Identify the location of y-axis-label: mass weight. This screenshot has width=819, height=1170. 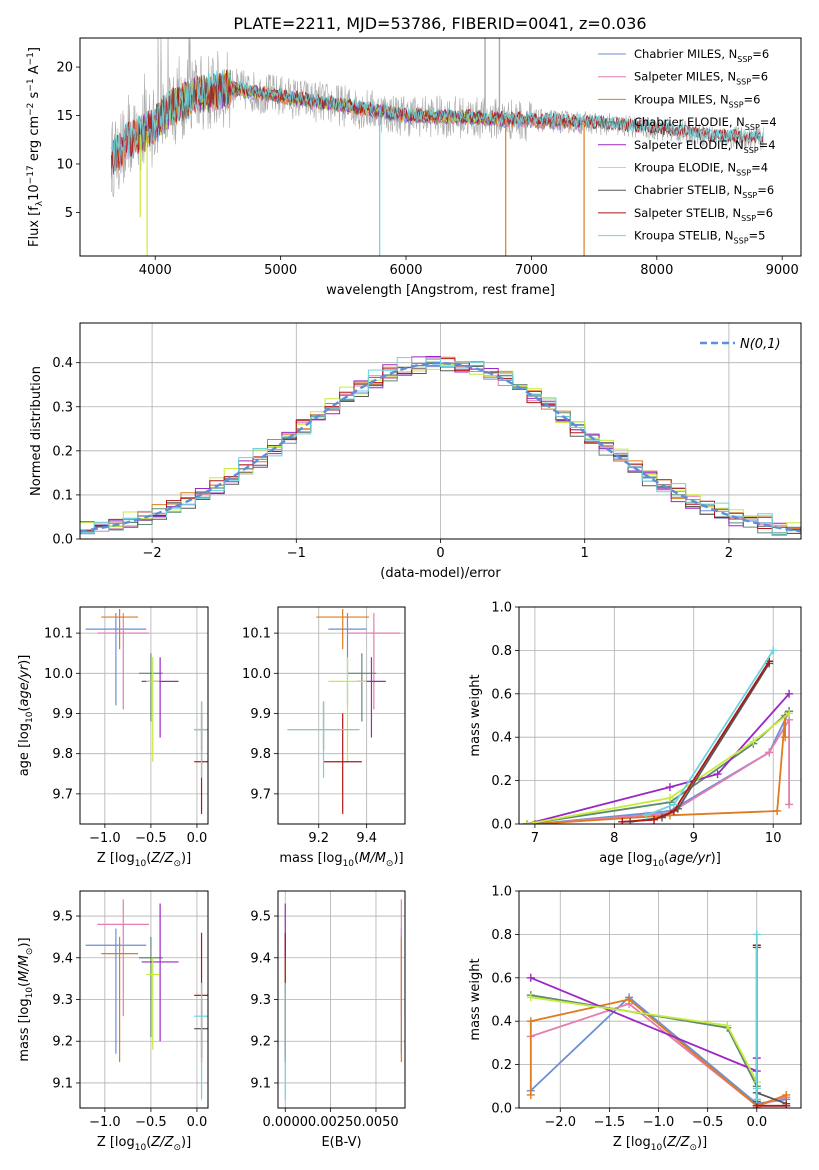
(475, 715).